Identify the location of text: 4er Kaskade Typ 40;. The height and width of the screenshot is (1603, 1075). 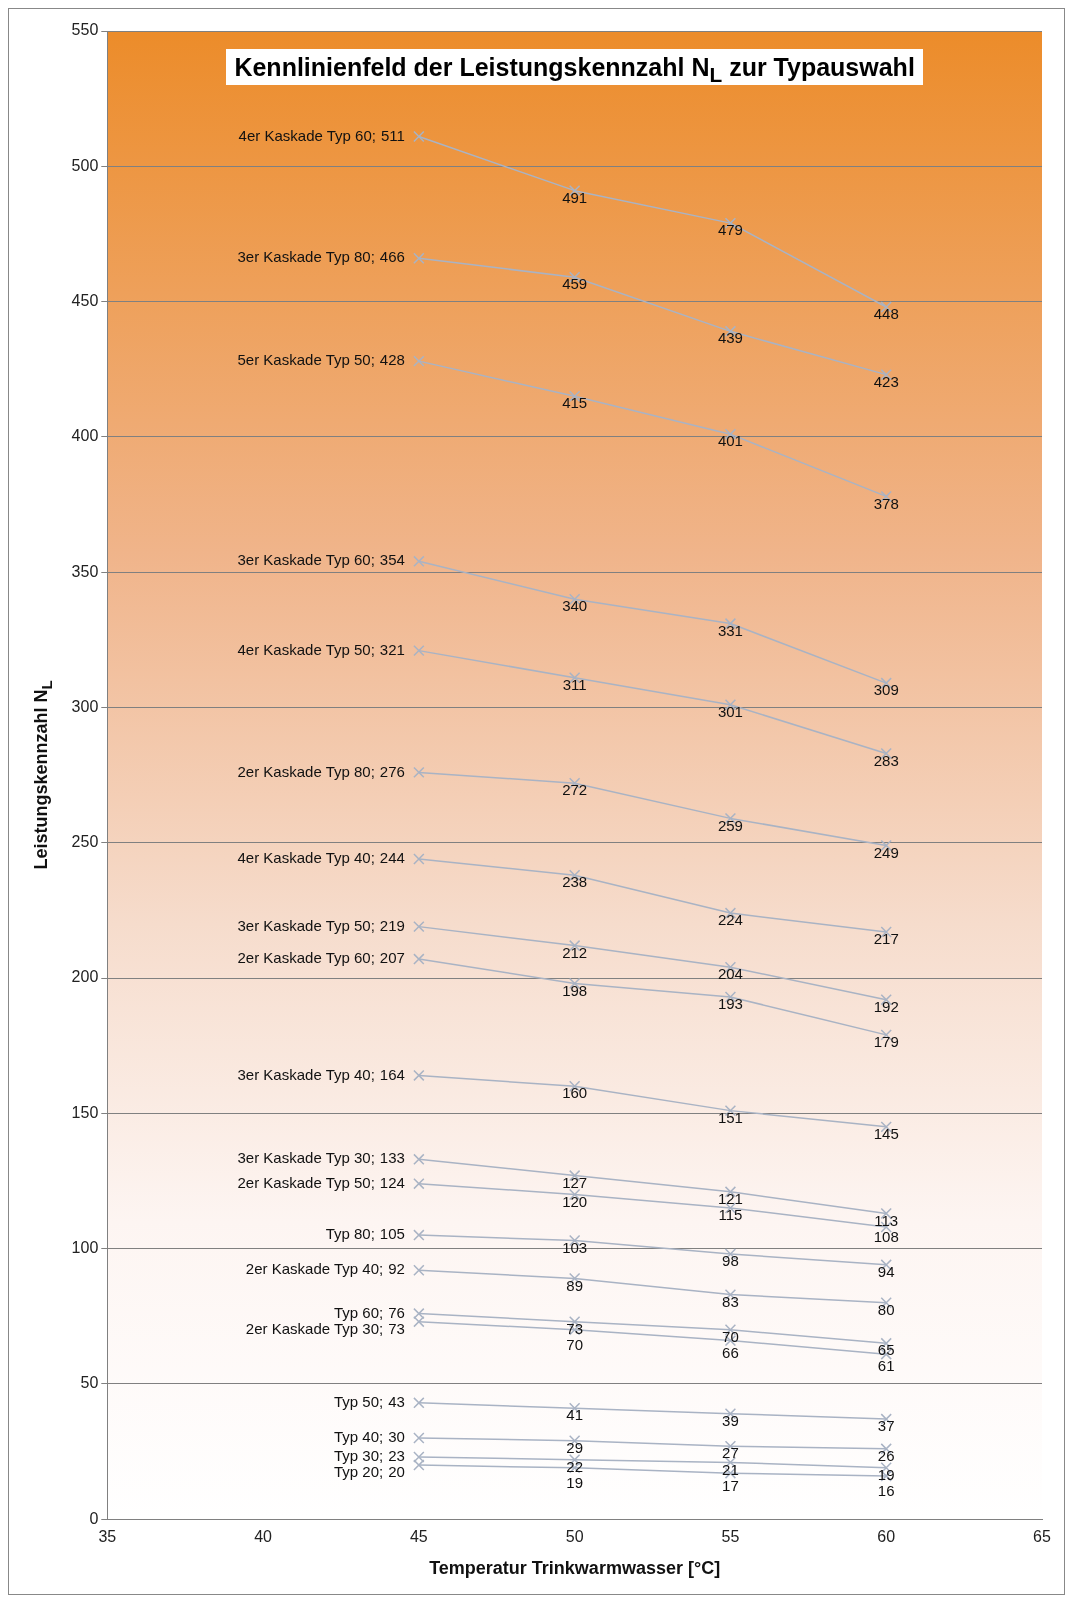
(306, 858).